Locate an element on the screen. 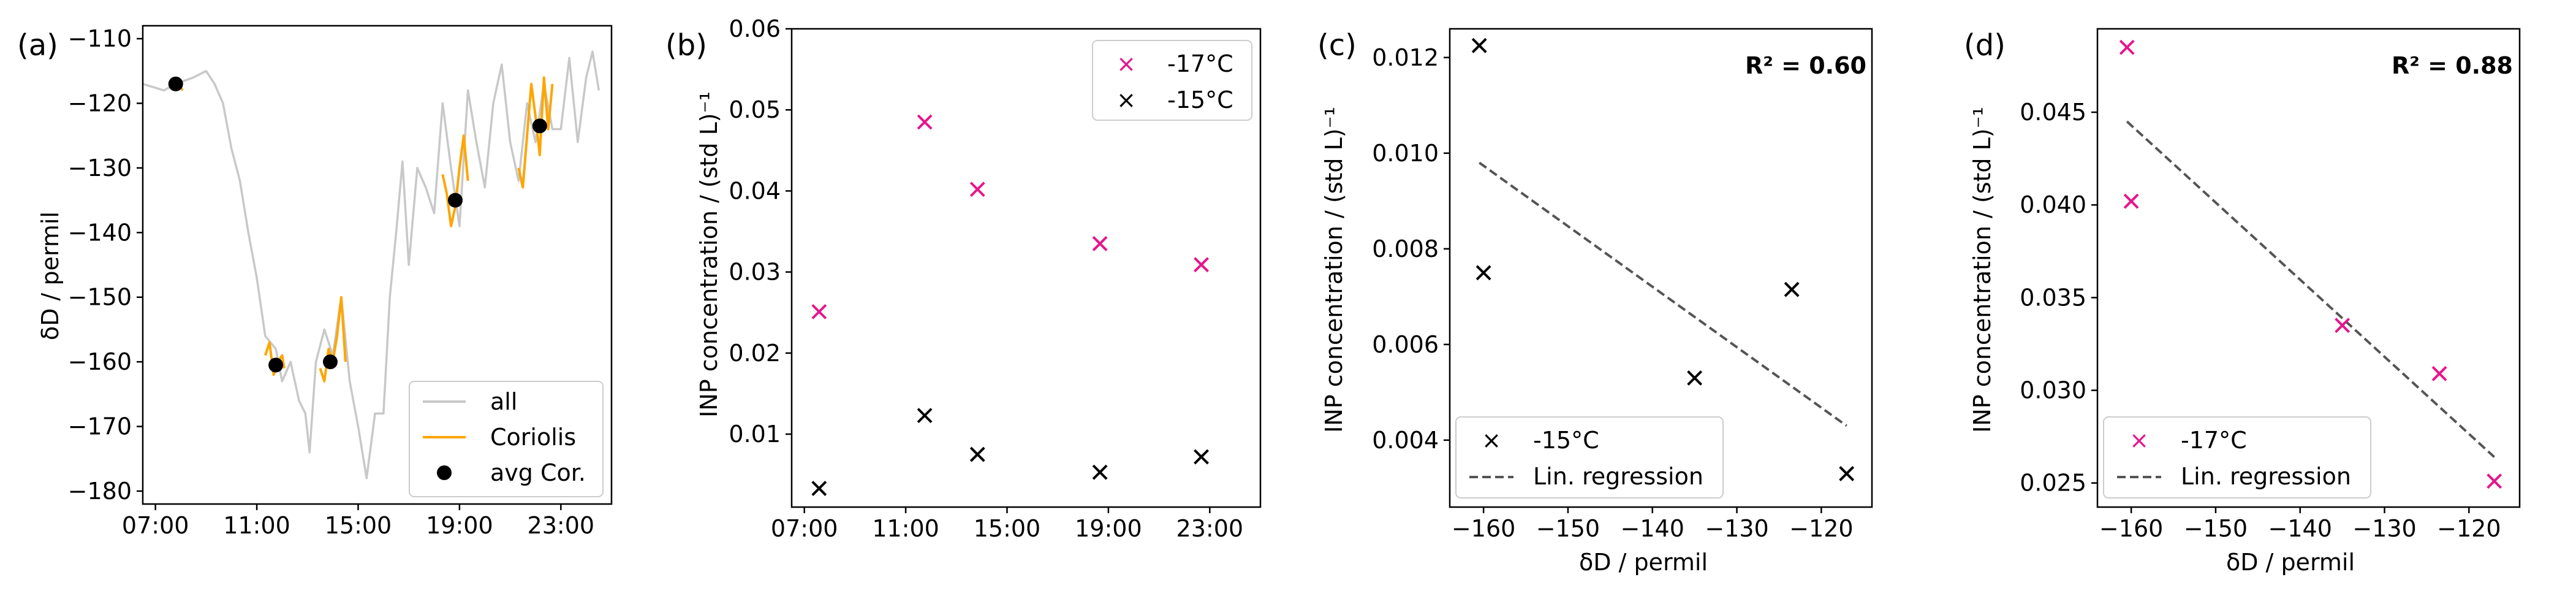 The width and height of the screenshot is (2576, 596). legend: × -15°C Lin. regression is located at coordinates (1590, 457).